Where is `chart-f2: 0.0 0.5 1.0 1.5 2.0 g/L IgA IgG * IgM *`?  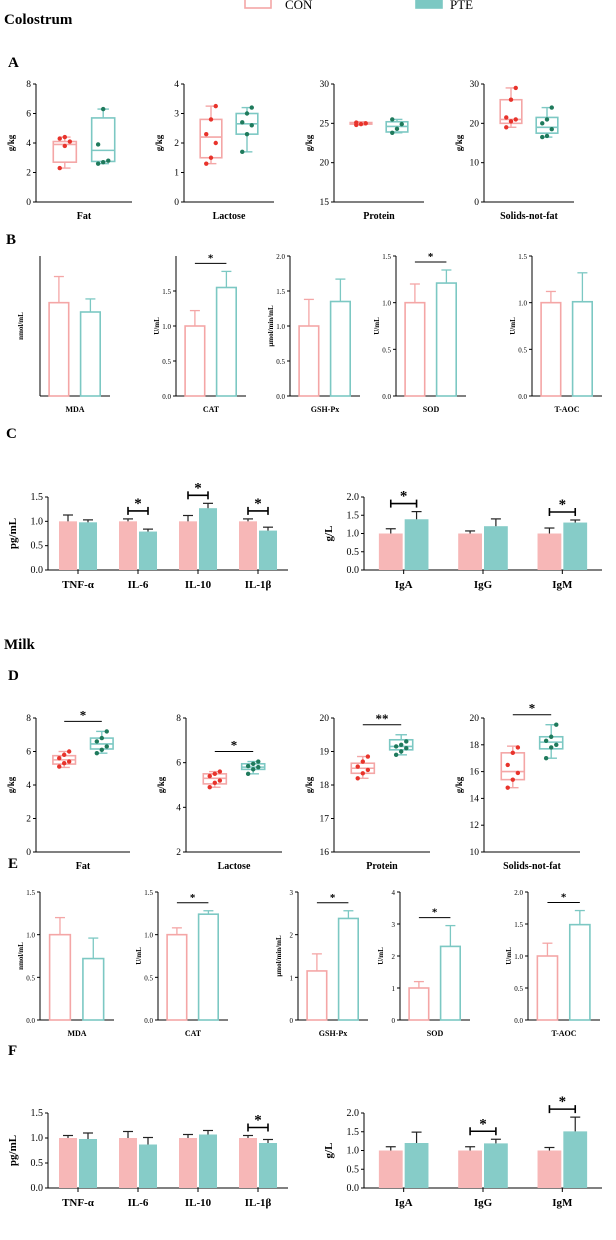 chart-f2: 0.0 0.5 1.0 1.5 2.0 g/L IgA IgG * IgM * is located at coordinates (462, 1151).